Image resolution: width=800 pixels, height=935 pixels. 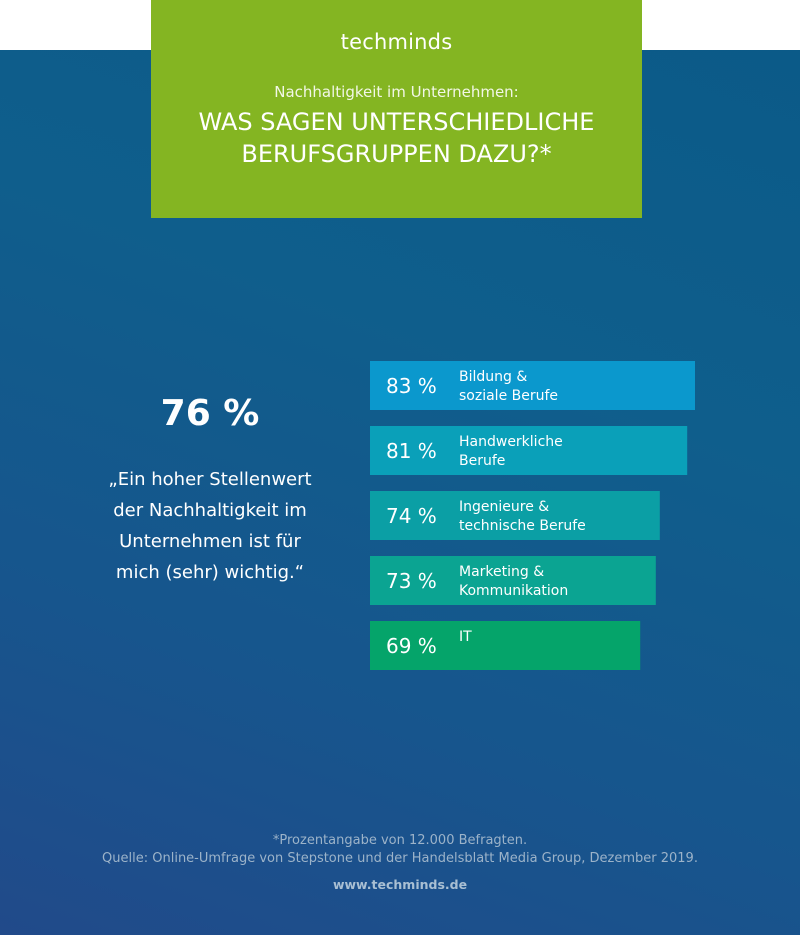 I want to click on bar-value-label: 81 %, so click(x=411, y=451).